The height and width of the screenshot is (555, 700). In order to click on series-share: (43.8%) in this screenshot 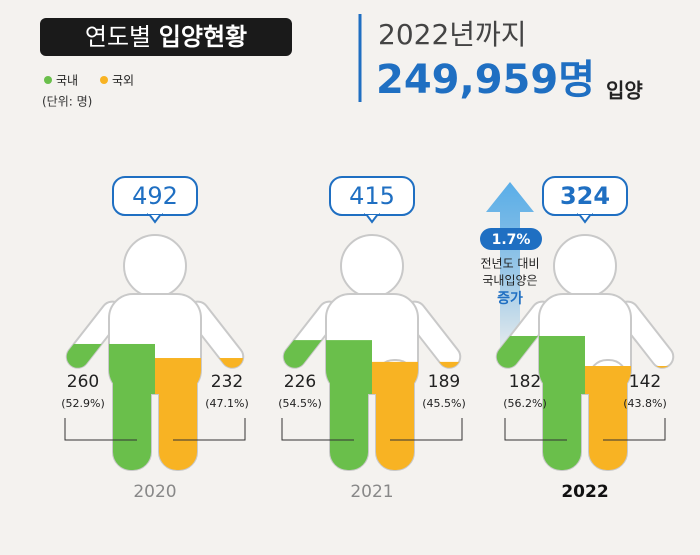, I will do `click(645, 403)`.